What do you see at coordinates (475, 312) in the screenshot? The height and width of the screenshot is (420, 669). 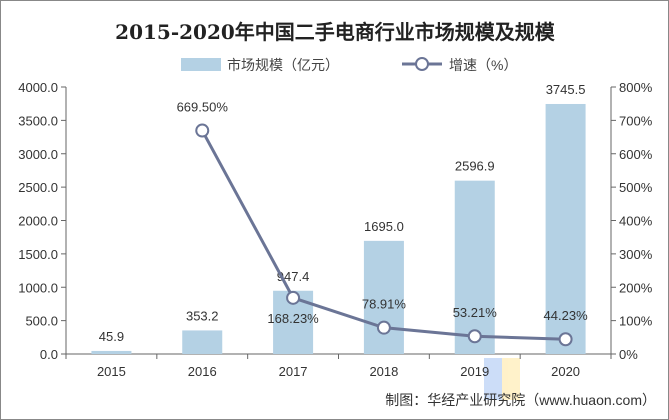 I see `growth-data-label: 53.21%` at bounding box center [475, 312].